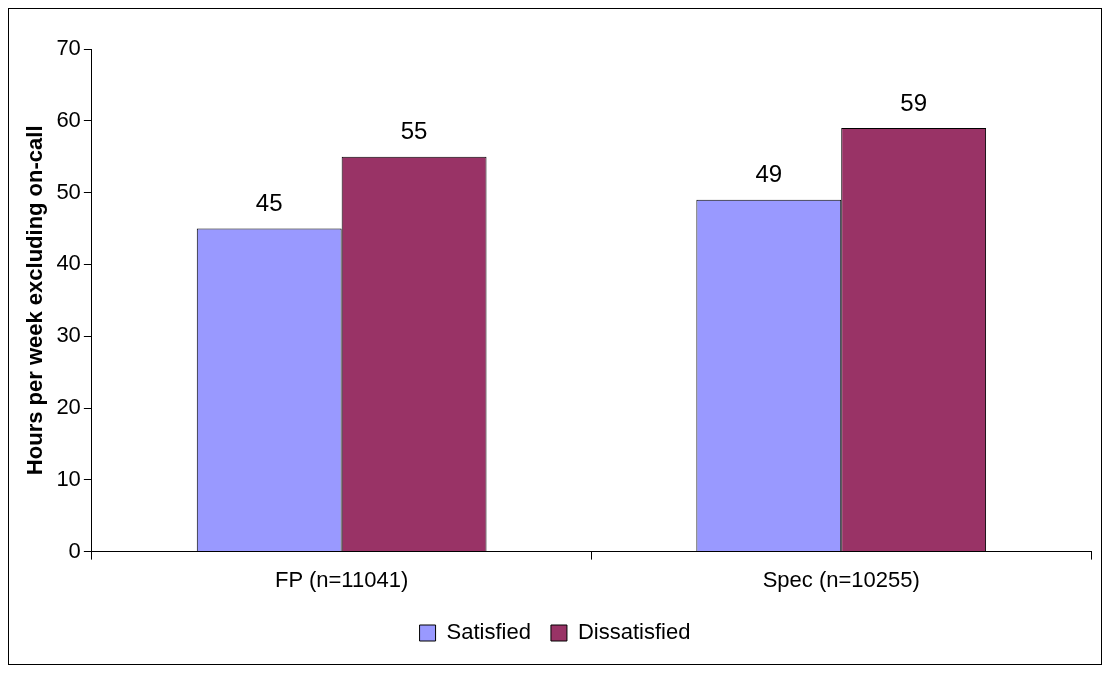 The image size is (1110, 673). I want to click on data-label: 49, so click(769, 174).